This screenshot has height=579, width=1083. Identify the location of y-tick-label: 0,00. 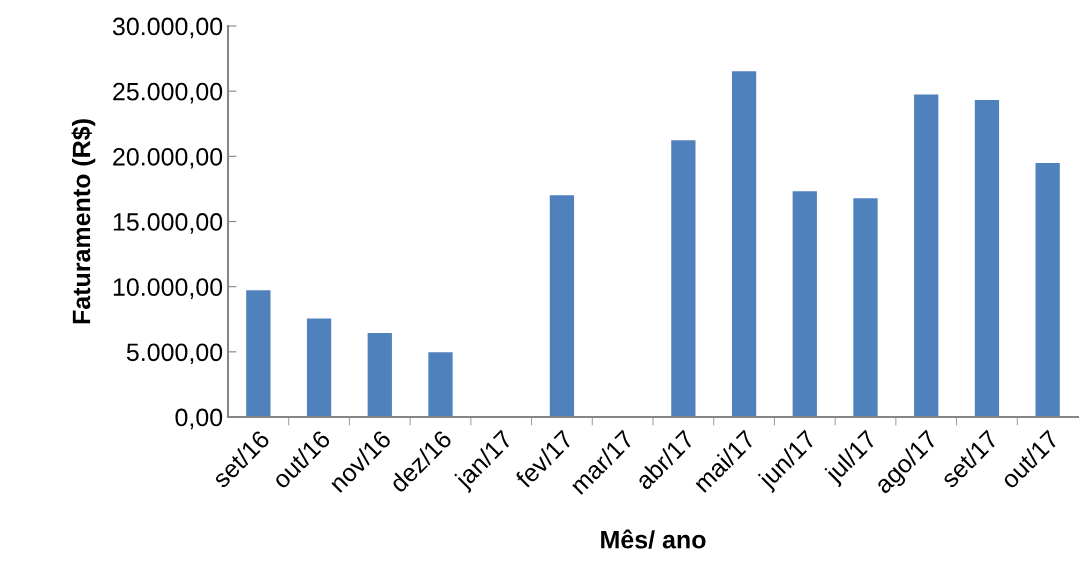
(199, 419).